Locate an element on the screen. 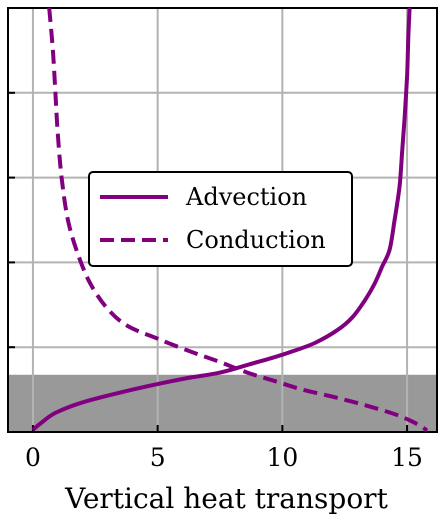  x-tick-label-2: 10 is located at coordinates (282, 457).